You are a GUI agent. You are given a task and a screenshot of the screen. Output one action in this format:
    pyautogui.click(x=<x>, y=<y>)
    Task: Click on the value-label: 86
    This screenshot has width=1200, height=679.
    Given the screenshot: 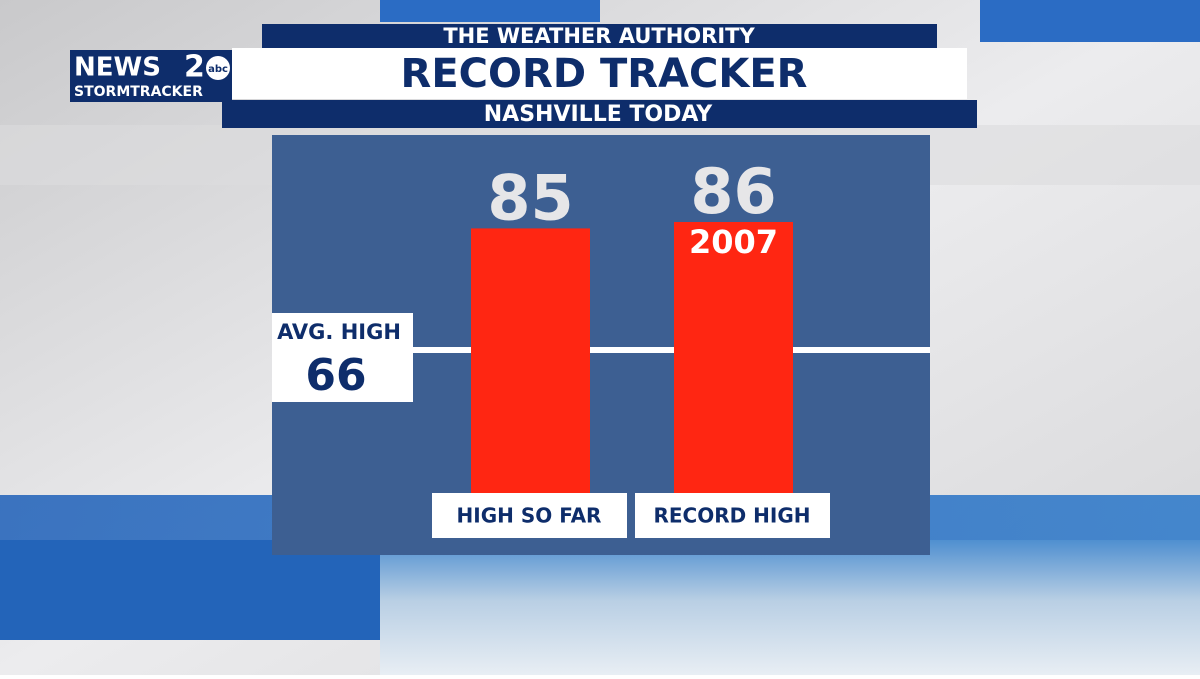 What is the action you would take?
    pyautogui.click(x=733, y=191)
    